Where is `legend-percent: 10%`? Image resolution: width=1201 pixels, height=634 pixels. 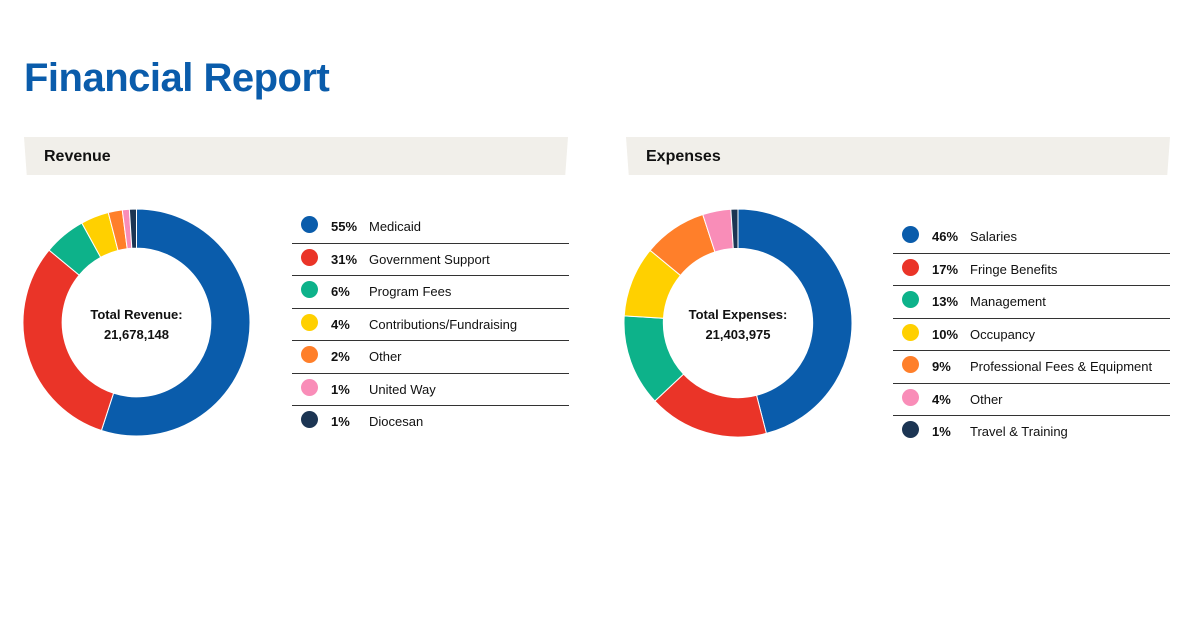
legend-percent: 10% is located at coordinates (945, 334).